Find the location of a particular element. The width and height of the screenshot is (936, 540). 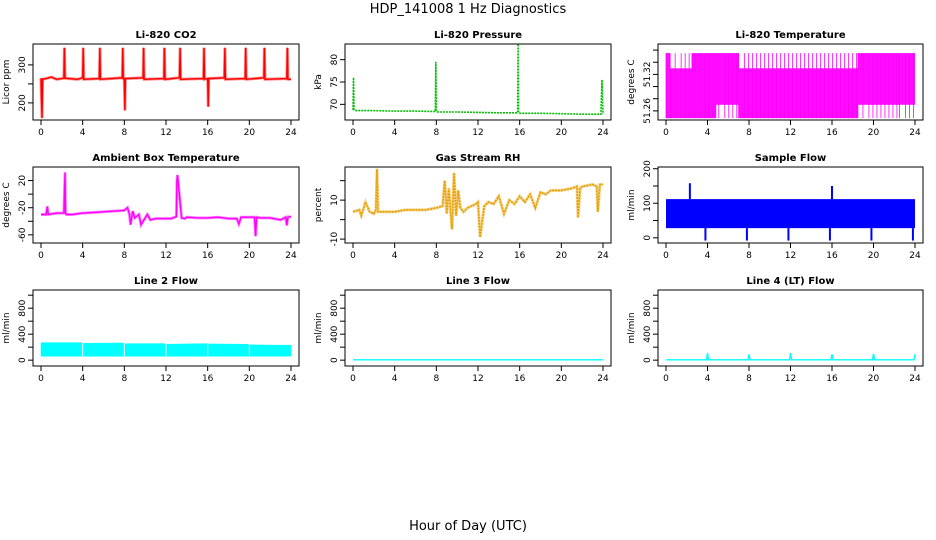

y-tick-label: 20 is located at coordinates (23, 181).